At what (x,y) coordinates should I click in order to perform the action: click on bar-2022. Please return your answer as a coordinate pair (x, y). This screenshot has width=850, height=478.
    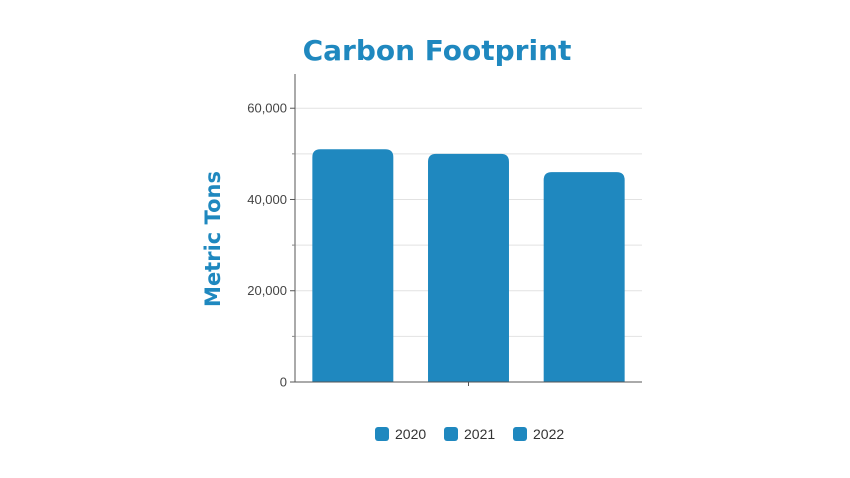
    Looking at the image, I should click on (584, 277).